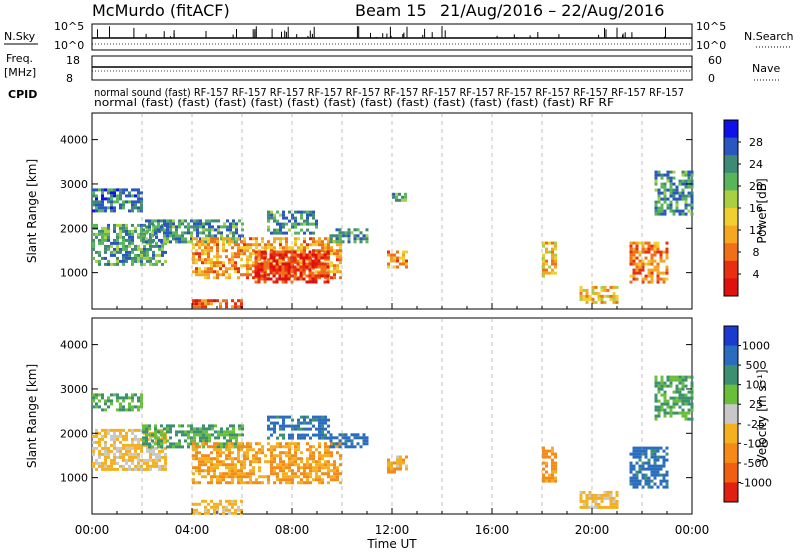  What do you see at coordinates (731, 453) in the screenshot?
I see `colorbar-swatch` at bounding box center [731, 453].